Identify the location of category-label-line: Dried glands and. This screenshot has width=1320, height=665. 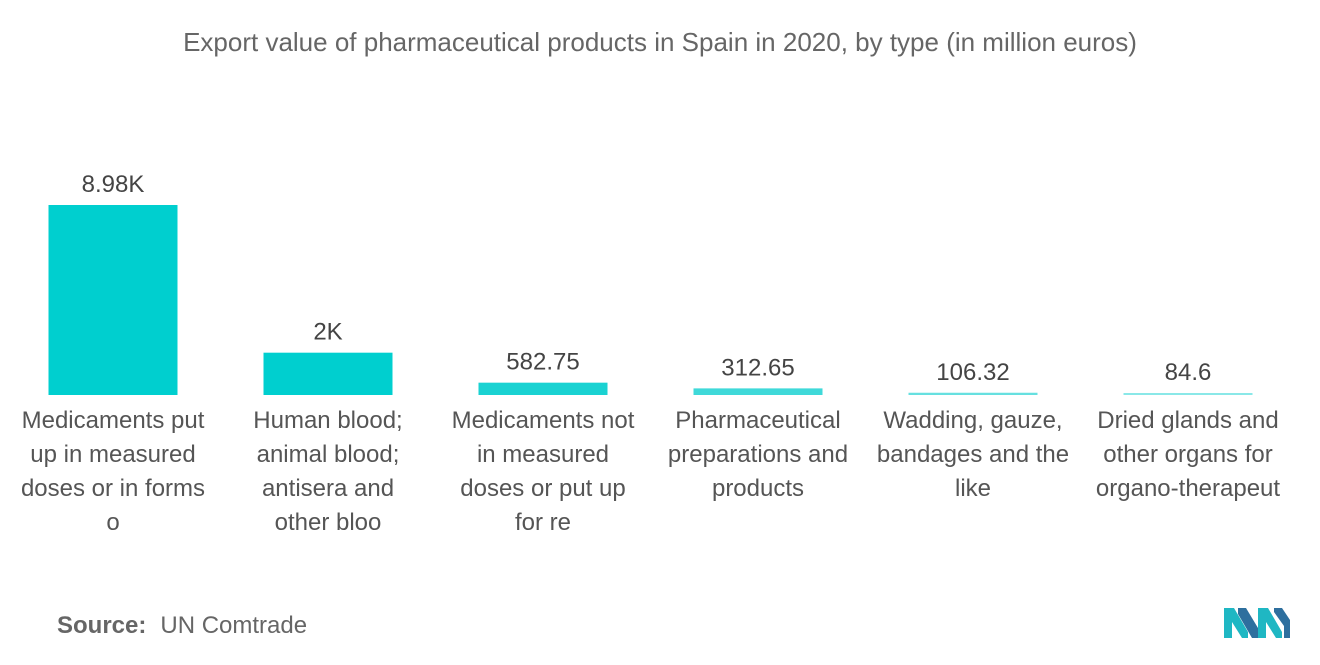
(1188, 420).